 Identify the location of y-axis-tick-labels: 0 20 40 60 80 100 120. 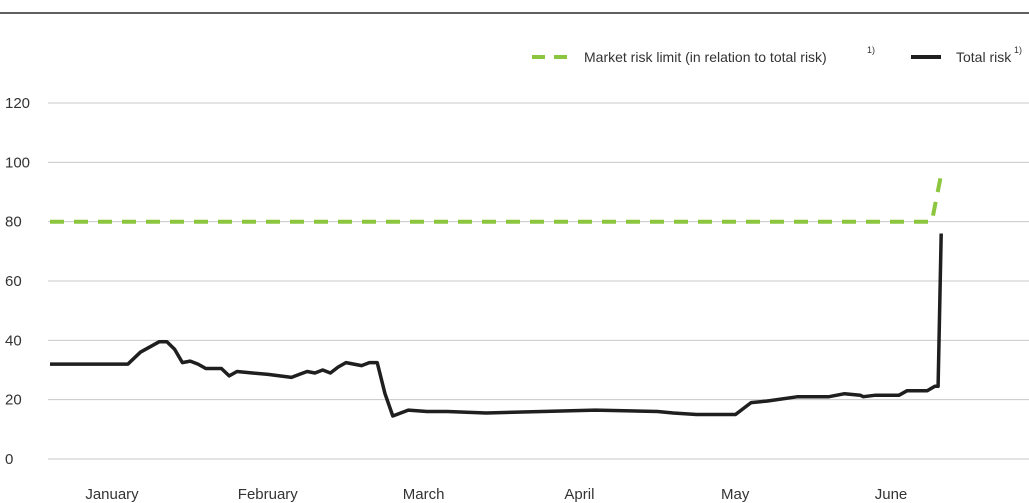
(17, 281).